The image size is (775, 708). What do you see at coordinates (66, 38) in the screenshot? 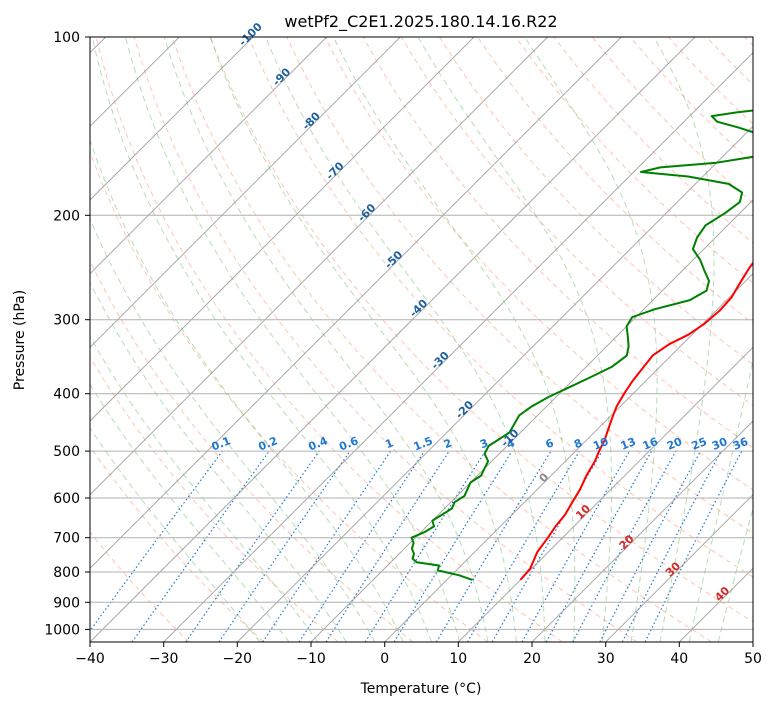
I see `y-tick-label: 100` at bounding box center [66, 38].